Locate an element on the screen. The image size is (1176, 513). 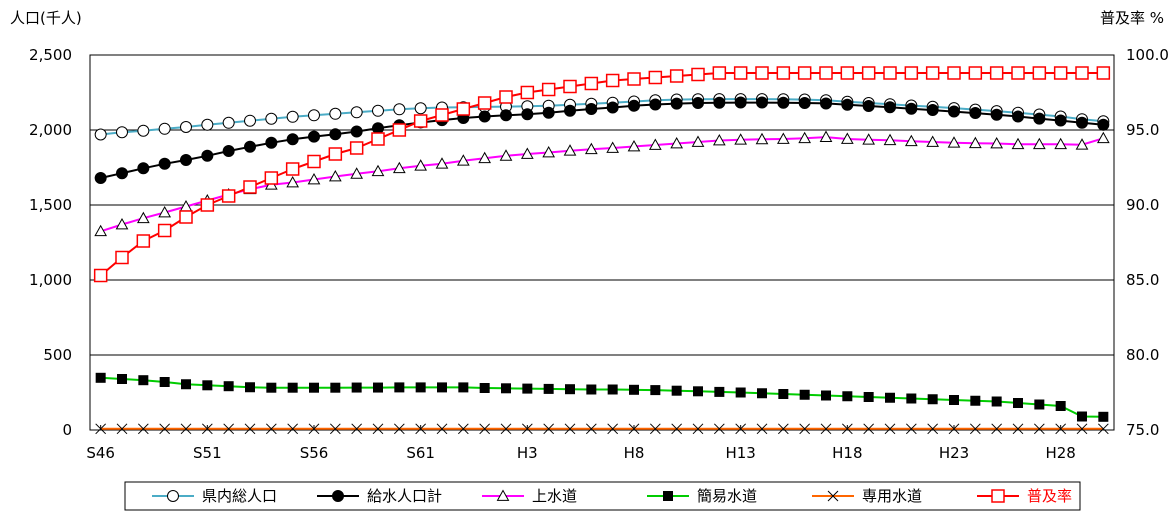
legend-label: 普及率 is located at coordinates (1049, 496).